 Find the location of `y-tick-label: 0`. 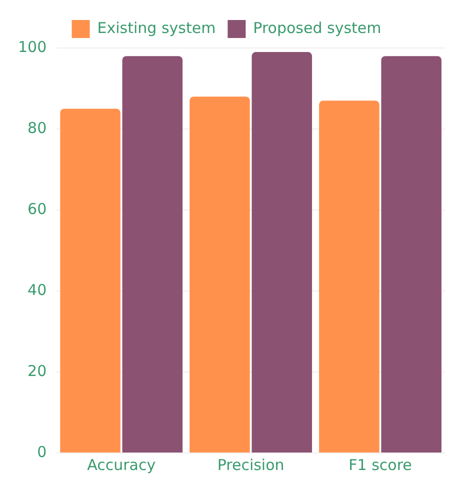

y-tick-label: 0 is located at coordinates (42, 451).